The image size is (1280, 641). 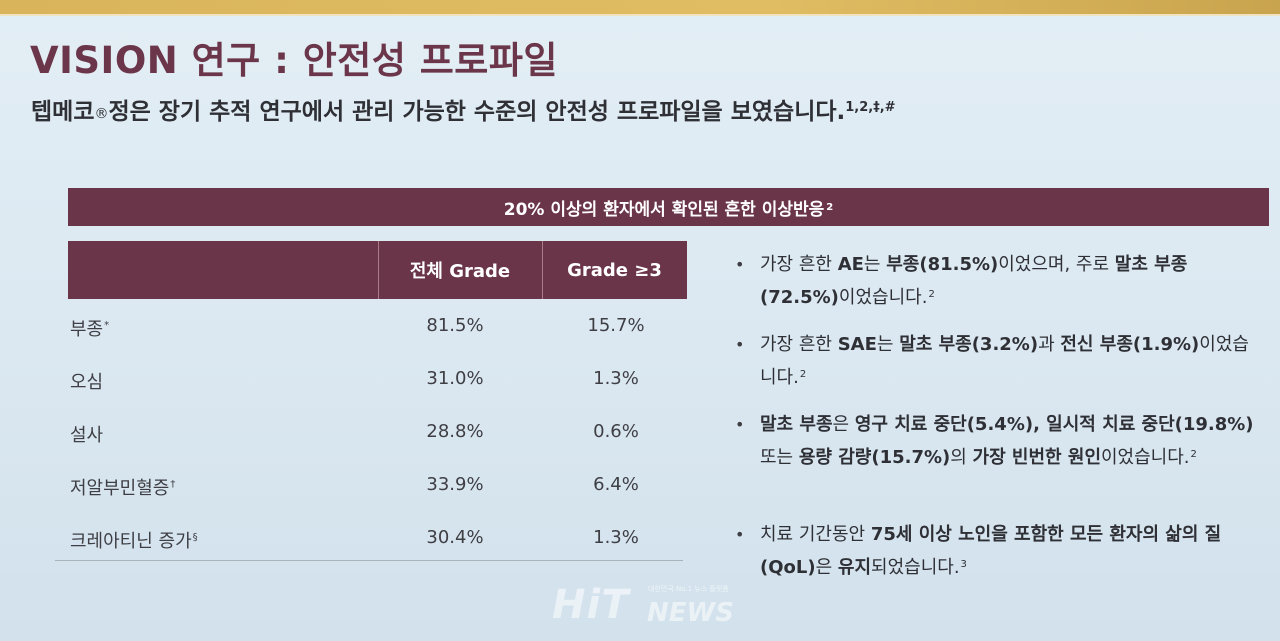 What do you see at coordinates (90, 329) in the screenshot?
I see `row-label: 부종*` at bounding box center [90, 329].